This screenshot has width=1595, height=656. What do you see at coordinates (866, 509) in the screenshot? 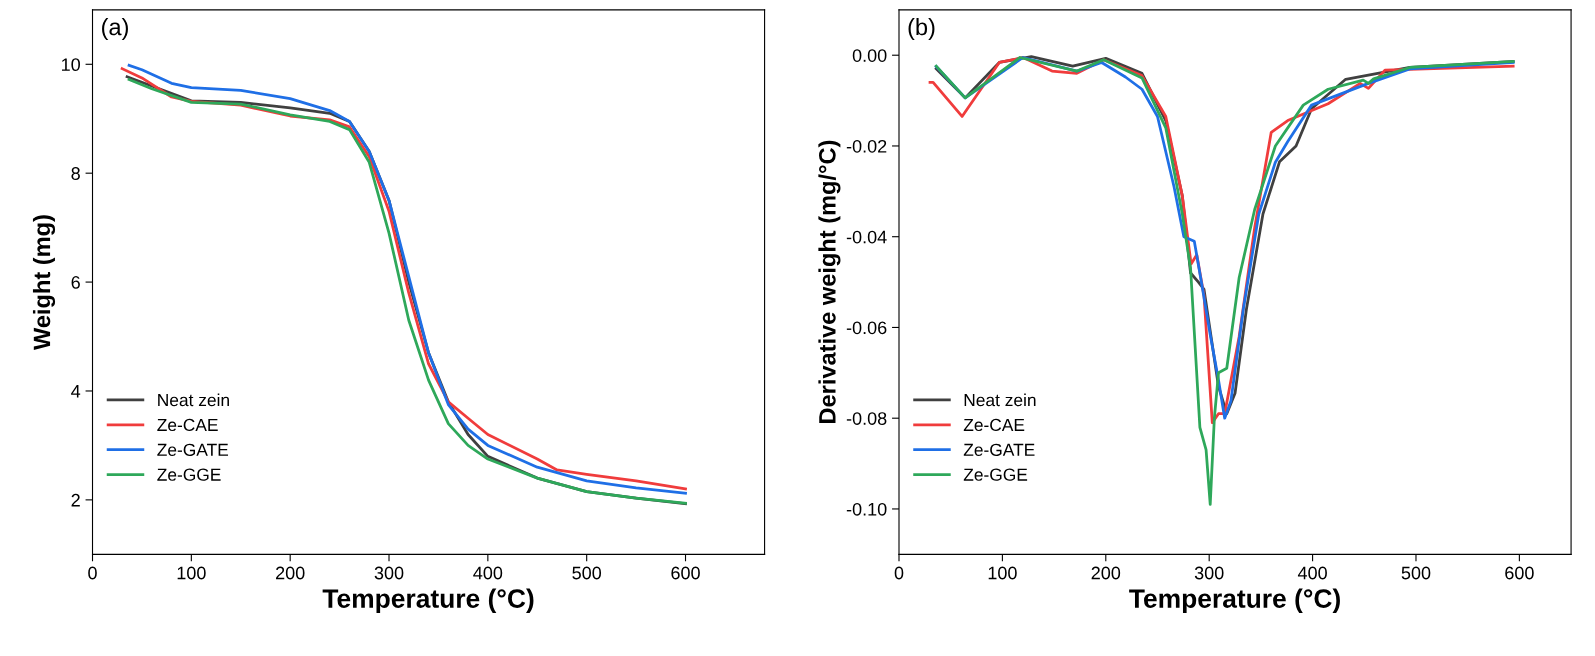
I see `y-tick-label: -0.10` at bounding box center [866, 509].